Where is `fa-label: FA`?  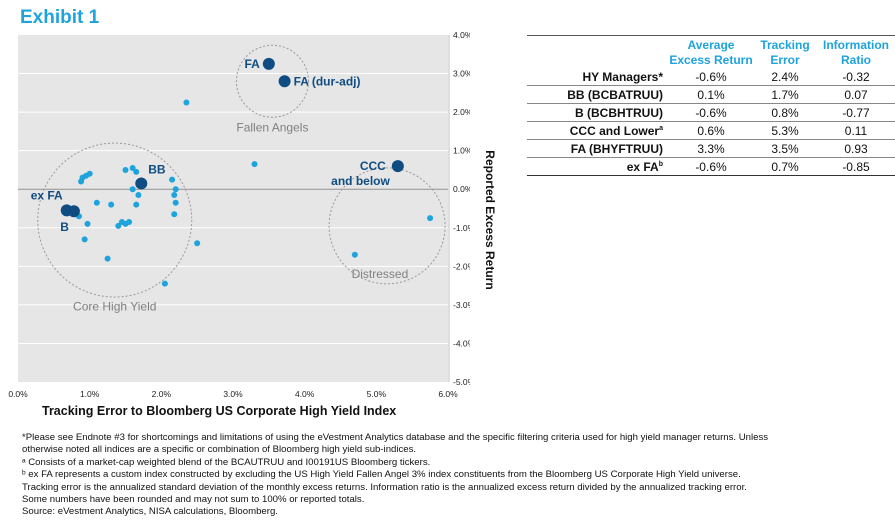 fa-label: FA is located at coordinates (252, 64).